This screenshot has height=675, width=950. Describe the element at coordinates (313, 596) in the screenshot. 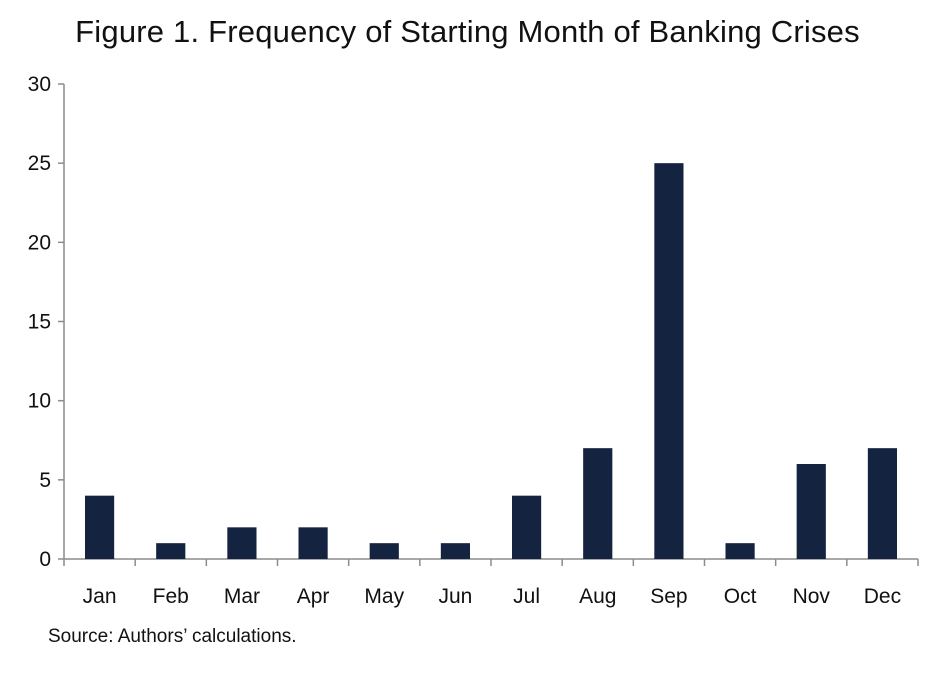

I see `x-tick-label: Apr` at that location.